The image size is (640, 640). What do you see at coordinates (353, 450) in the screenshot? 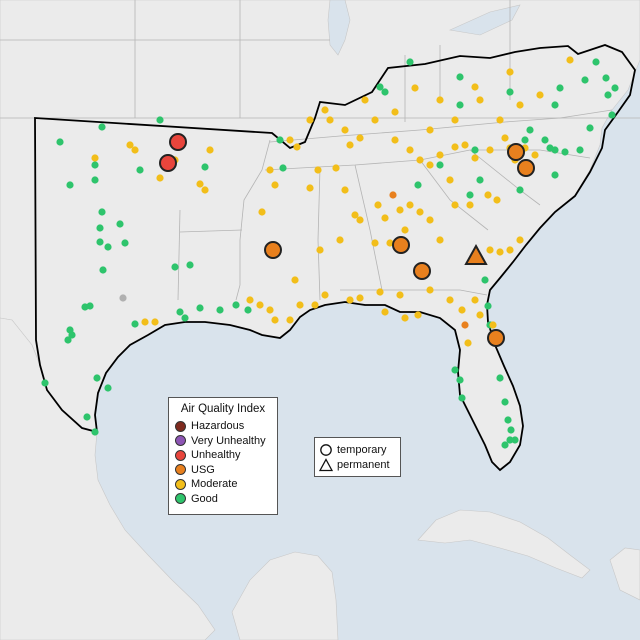
I see `legend-item-temporary: temporary` at bounding box center [353, 450].